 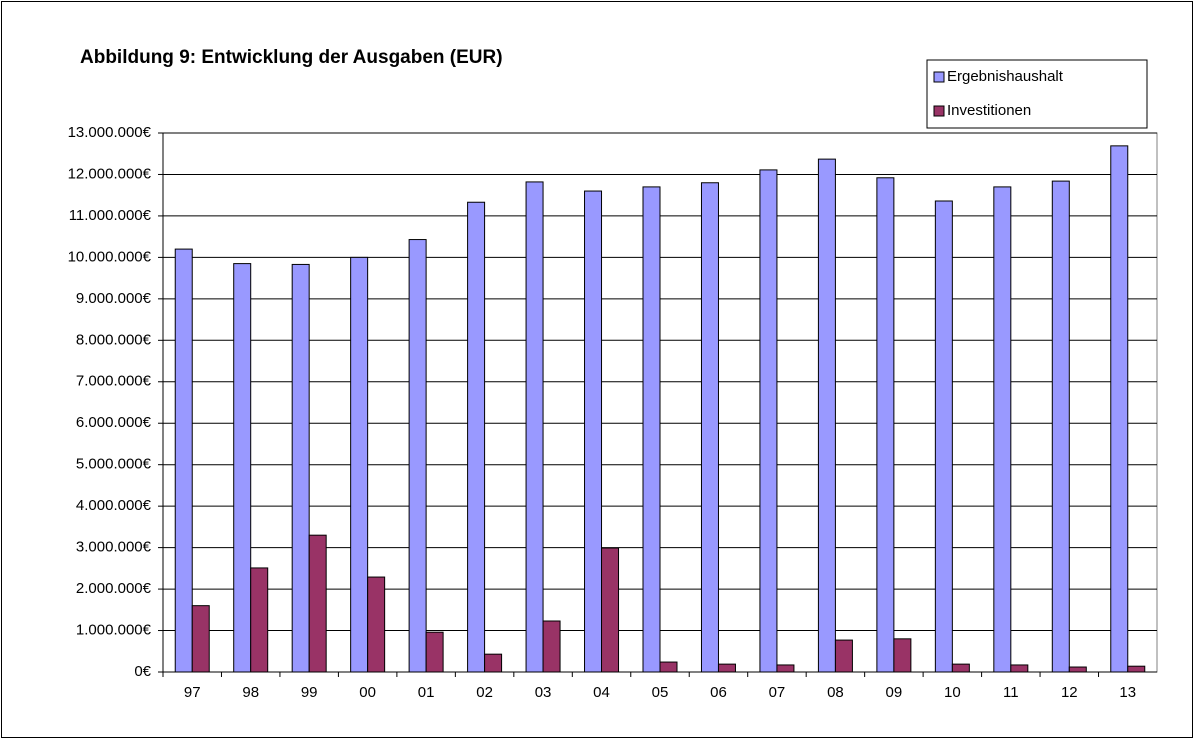 I want to click on legend-label: Ergebnishaushalt, so click(x=1005, y=76).